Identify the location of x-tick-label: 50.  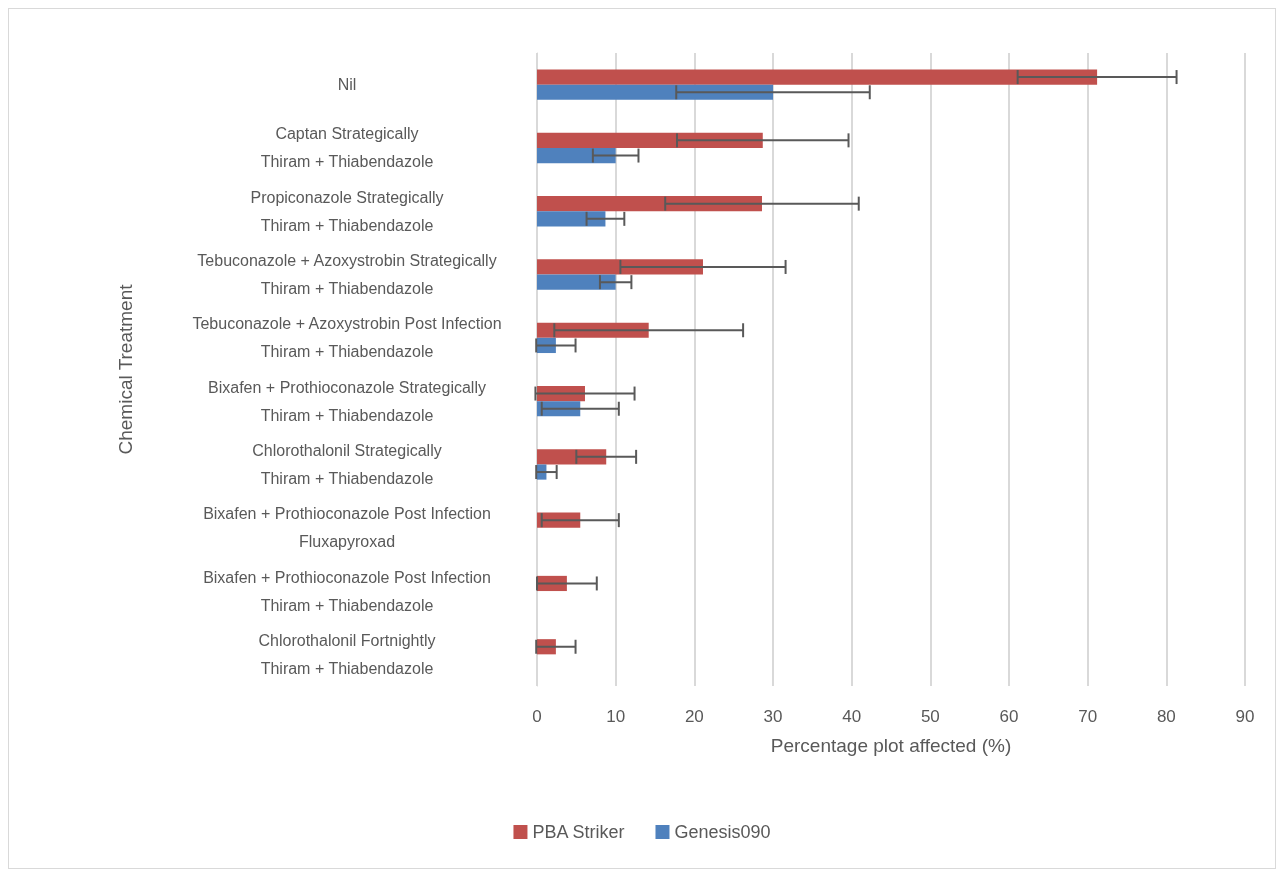
(930, 716).